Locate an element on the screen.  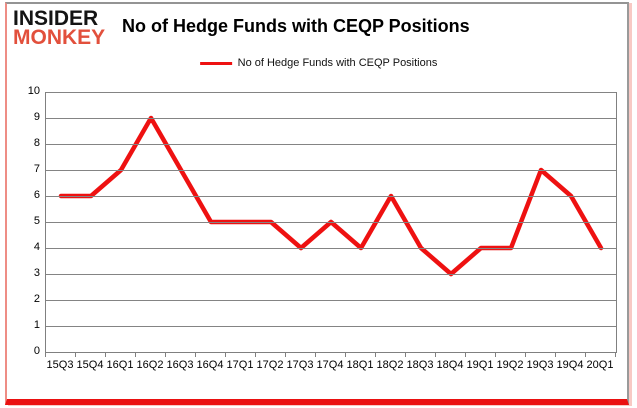
x-tick-label: 18Q1 is located at coordinates (360, 365).